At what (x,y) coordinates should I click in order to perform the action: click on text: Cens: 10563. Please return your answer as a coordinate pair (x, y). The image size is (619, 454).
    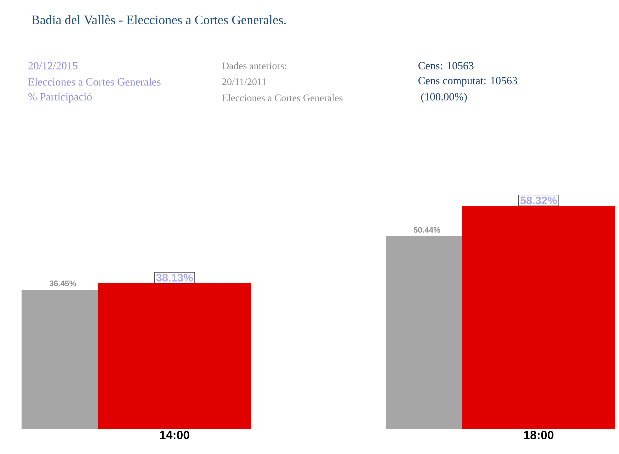
    Looking at the image, I should click on (446, 66).